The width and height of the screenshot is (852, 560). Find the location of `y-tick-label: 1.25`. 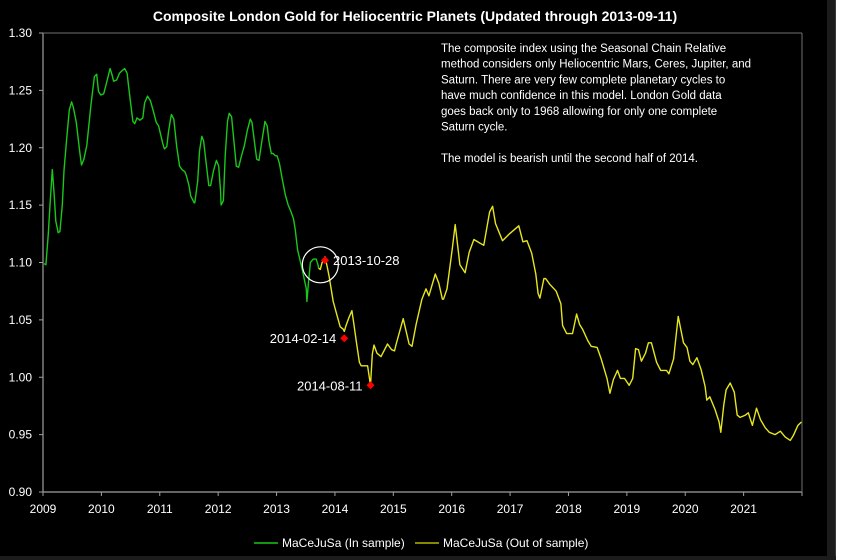

y-tick-label: 1.25 is located at coordinates (21, 90).